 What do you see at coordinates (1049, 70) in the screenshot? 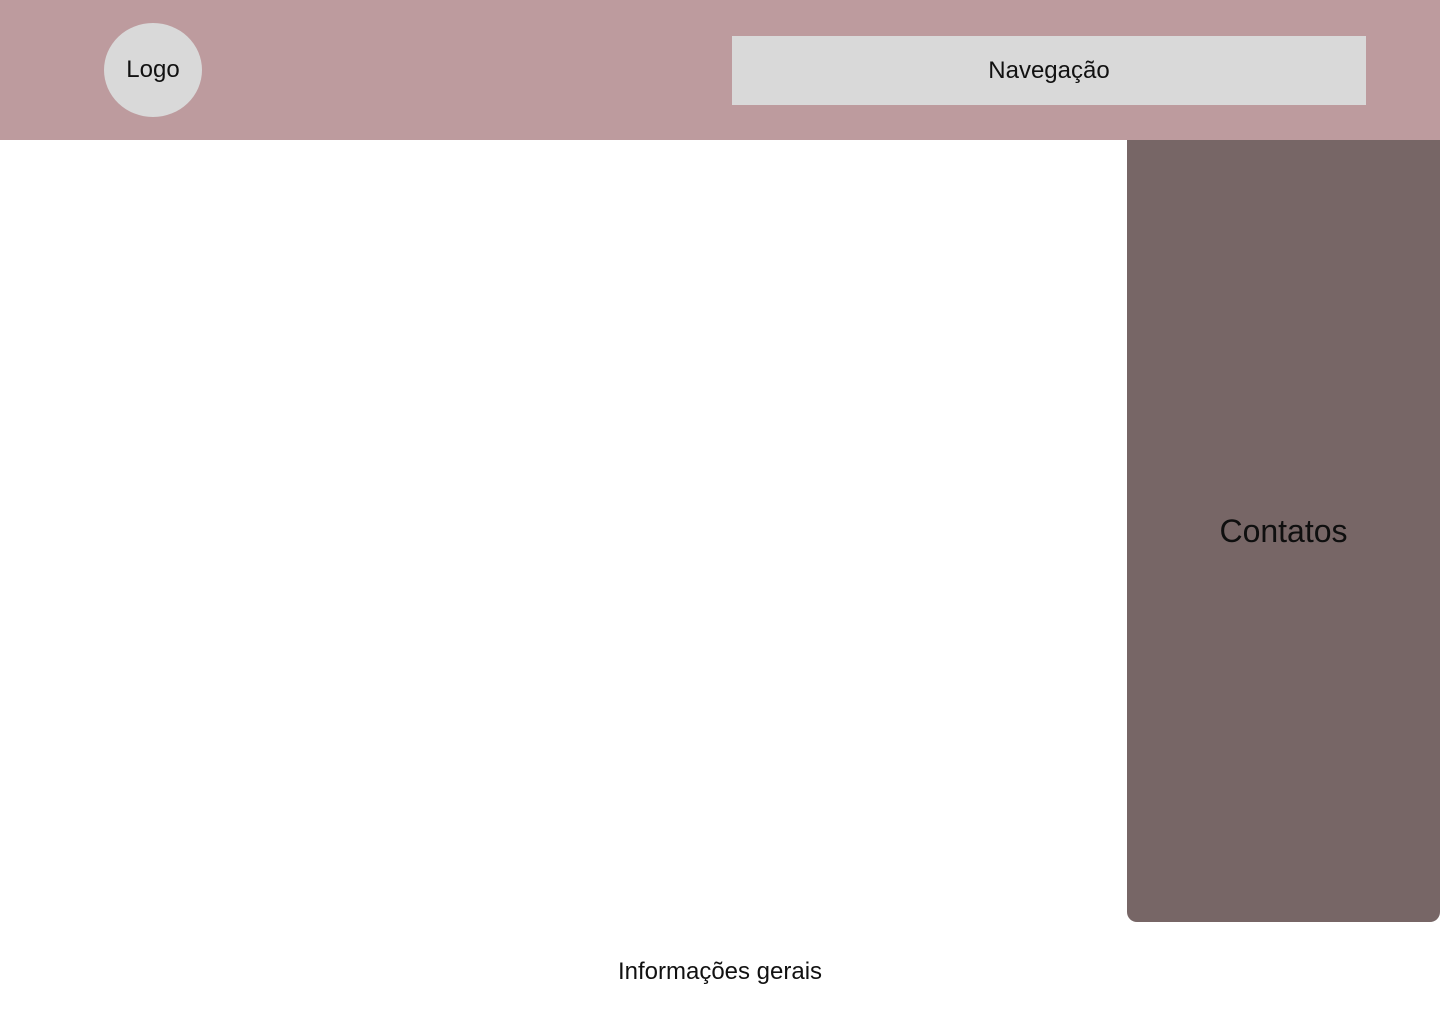
I see `navigation-bar: Navegação` at bounding box center [1049, 70].